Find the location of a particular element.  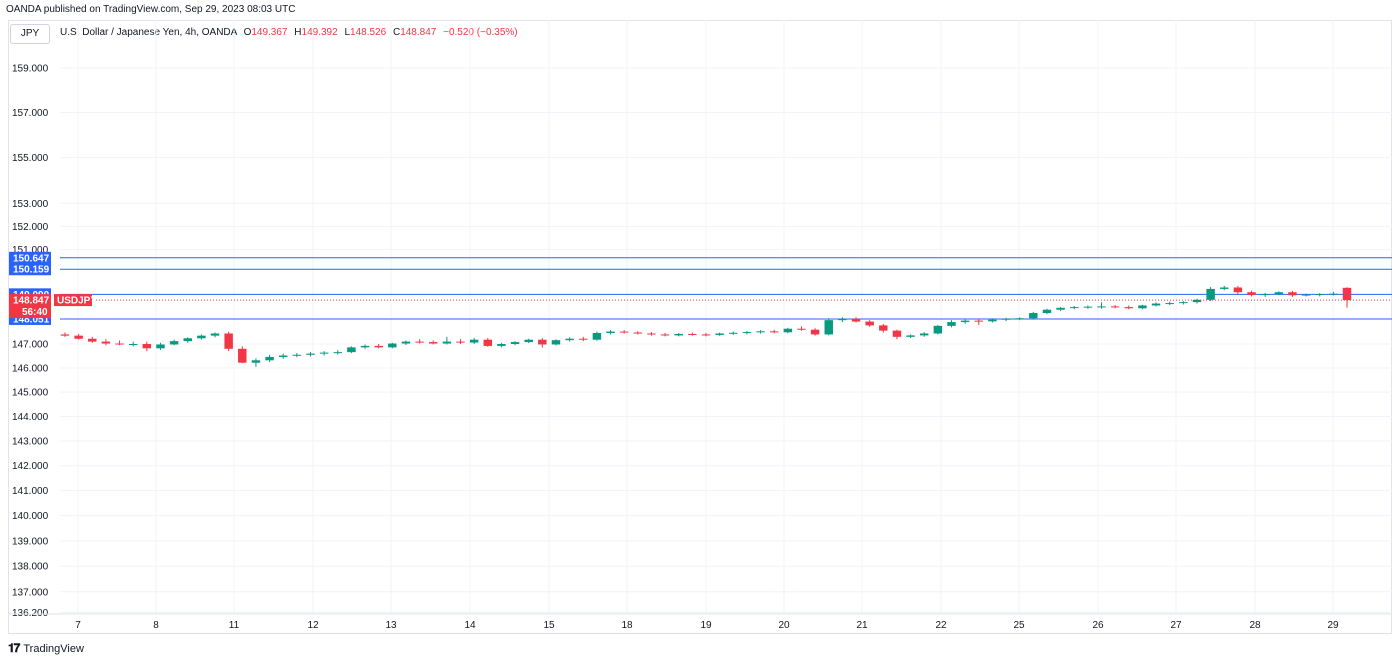

last-price-label: 148.847 is located at coordinates (31, 301).